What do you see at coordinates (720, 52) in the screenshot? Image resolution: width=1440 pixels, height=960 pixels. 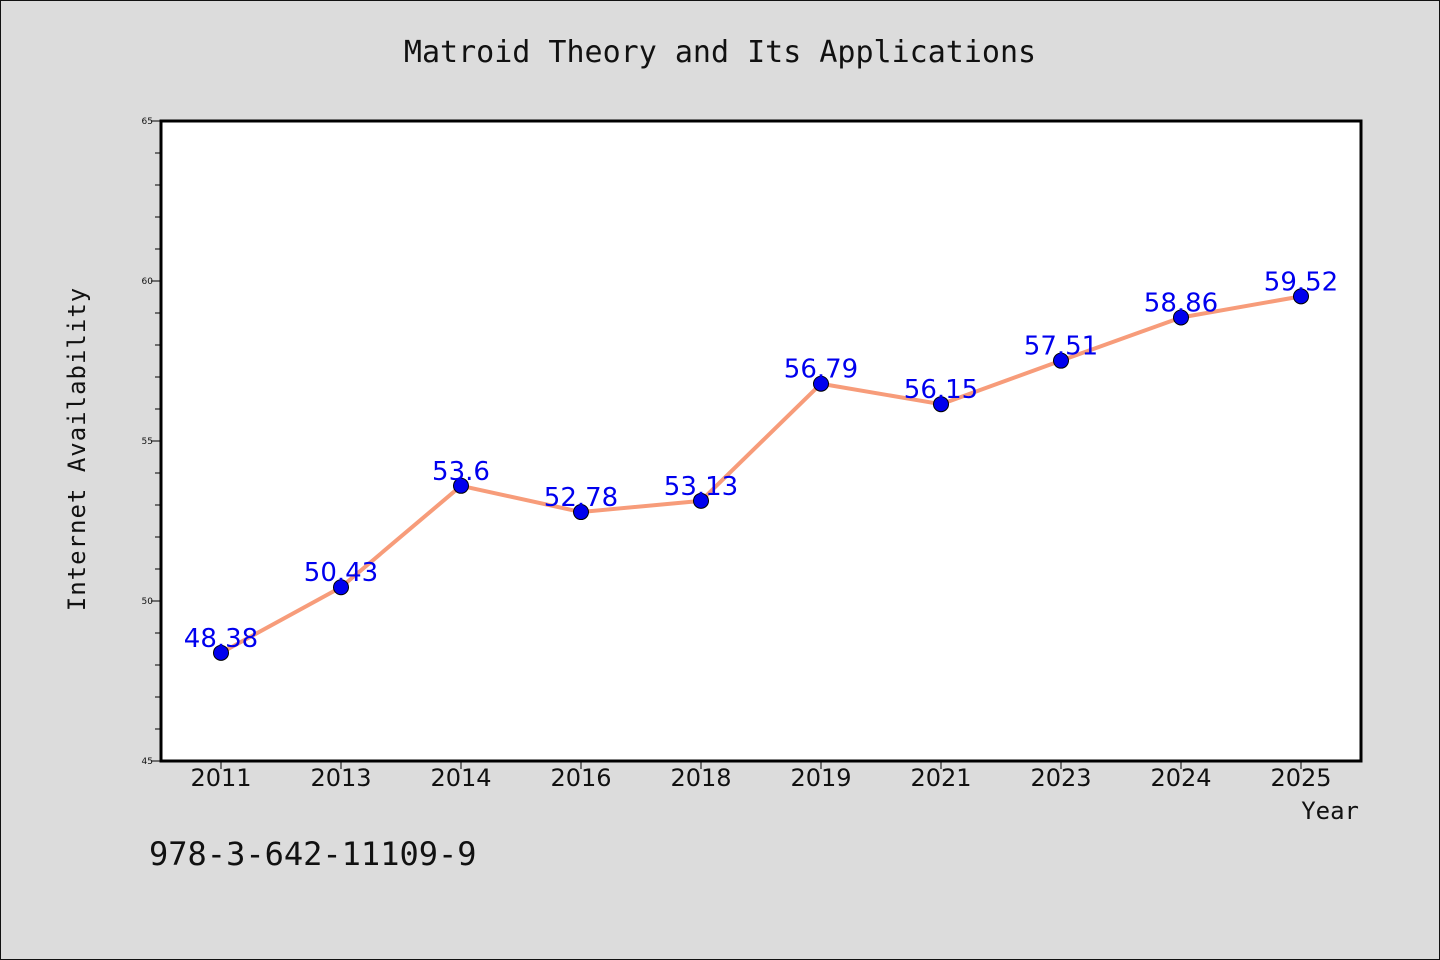 I see `chart-title: Matroid Theory and Its Applications` at bounding box center [720, 52].